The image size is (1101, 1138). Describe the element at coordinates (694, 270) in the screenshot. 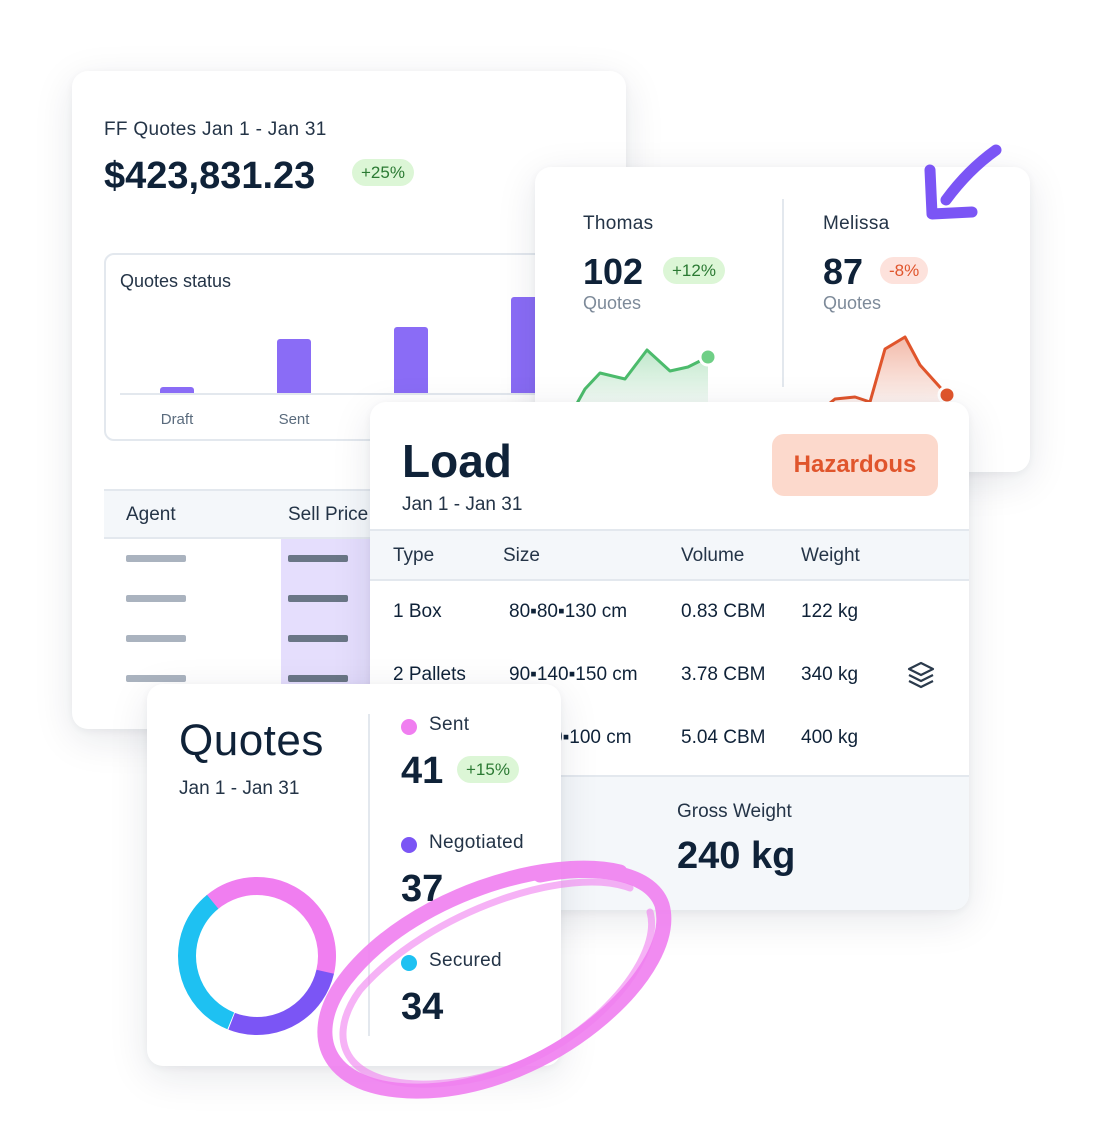

I see `agent-change-badge: +12%` at that location.